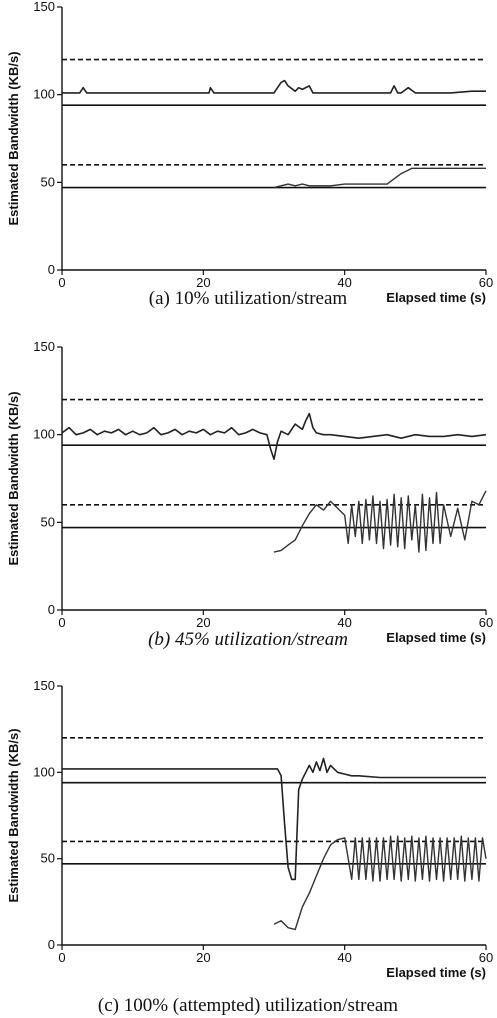 The width and height of the screenshot is (497, 1018). What do you see at coordinates (248, 639) in the screenshot?
I see `chart-caption: (b) 45% utilization/stream` at bounding box center [248, 639].